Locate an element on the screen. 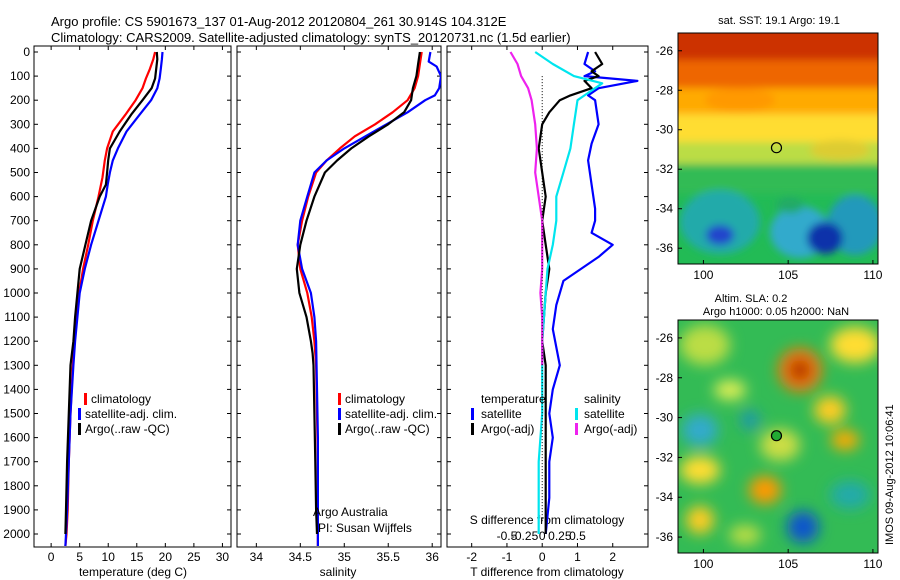 The width and height of the screenshot is (900, 580). s-difference-tick-label: 0 is located at coordinates (542, 536).